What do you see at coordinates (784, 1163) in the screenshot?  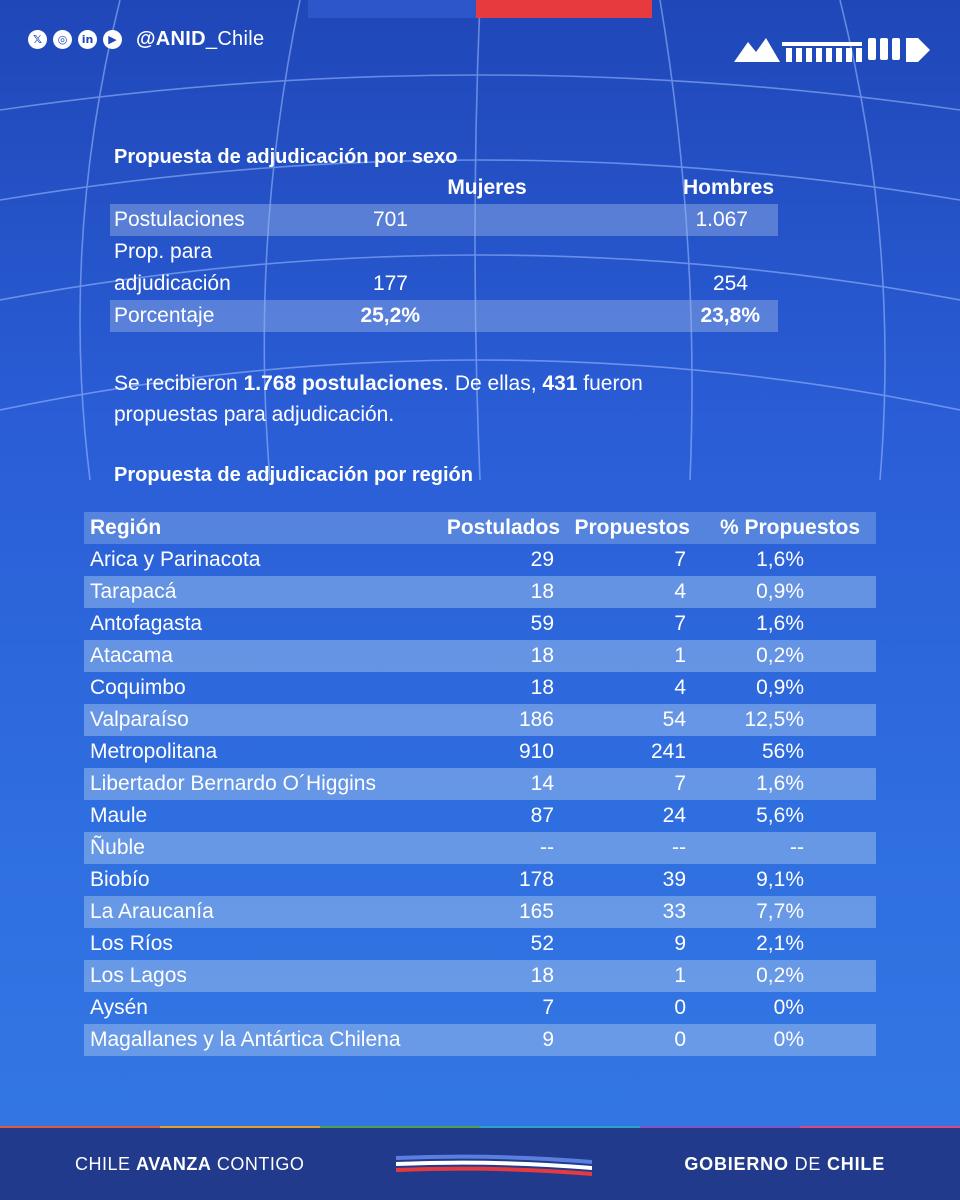 I see `footer-government: GOBIERNO DE CHILE` at bounding box center [784, 1163].